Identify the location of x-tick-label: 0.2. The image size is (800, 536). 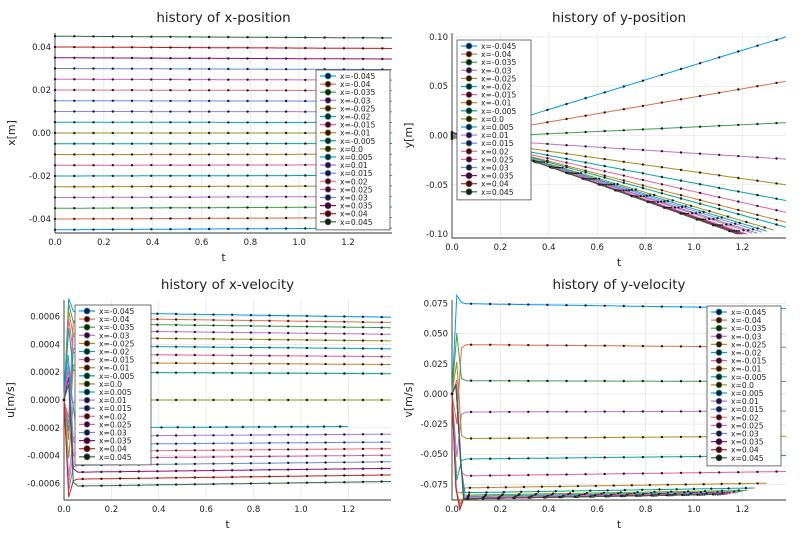
(104, 243).